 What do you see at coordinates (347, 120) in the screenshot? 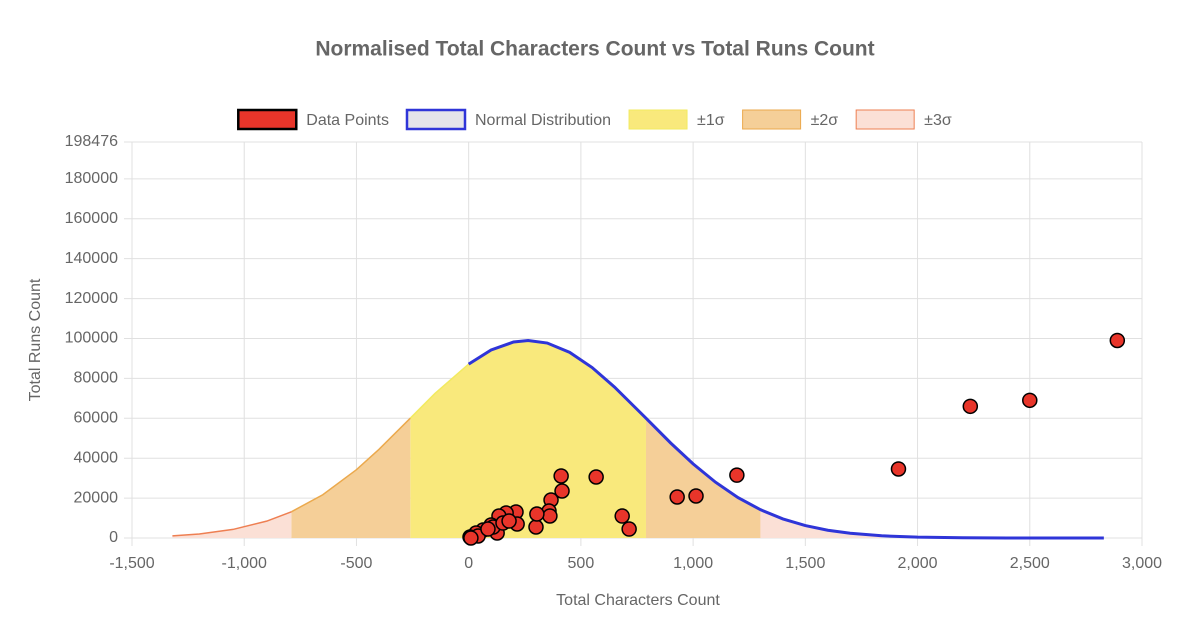
I see `legend-label: Data Points` at bounding box center [347, 120].